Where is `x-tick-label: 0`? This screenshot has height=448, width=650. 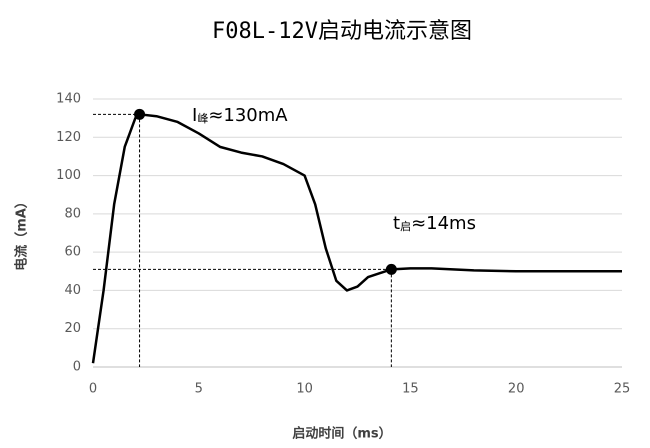
x-tick-label: 0 is located at coordinates (93, 389).